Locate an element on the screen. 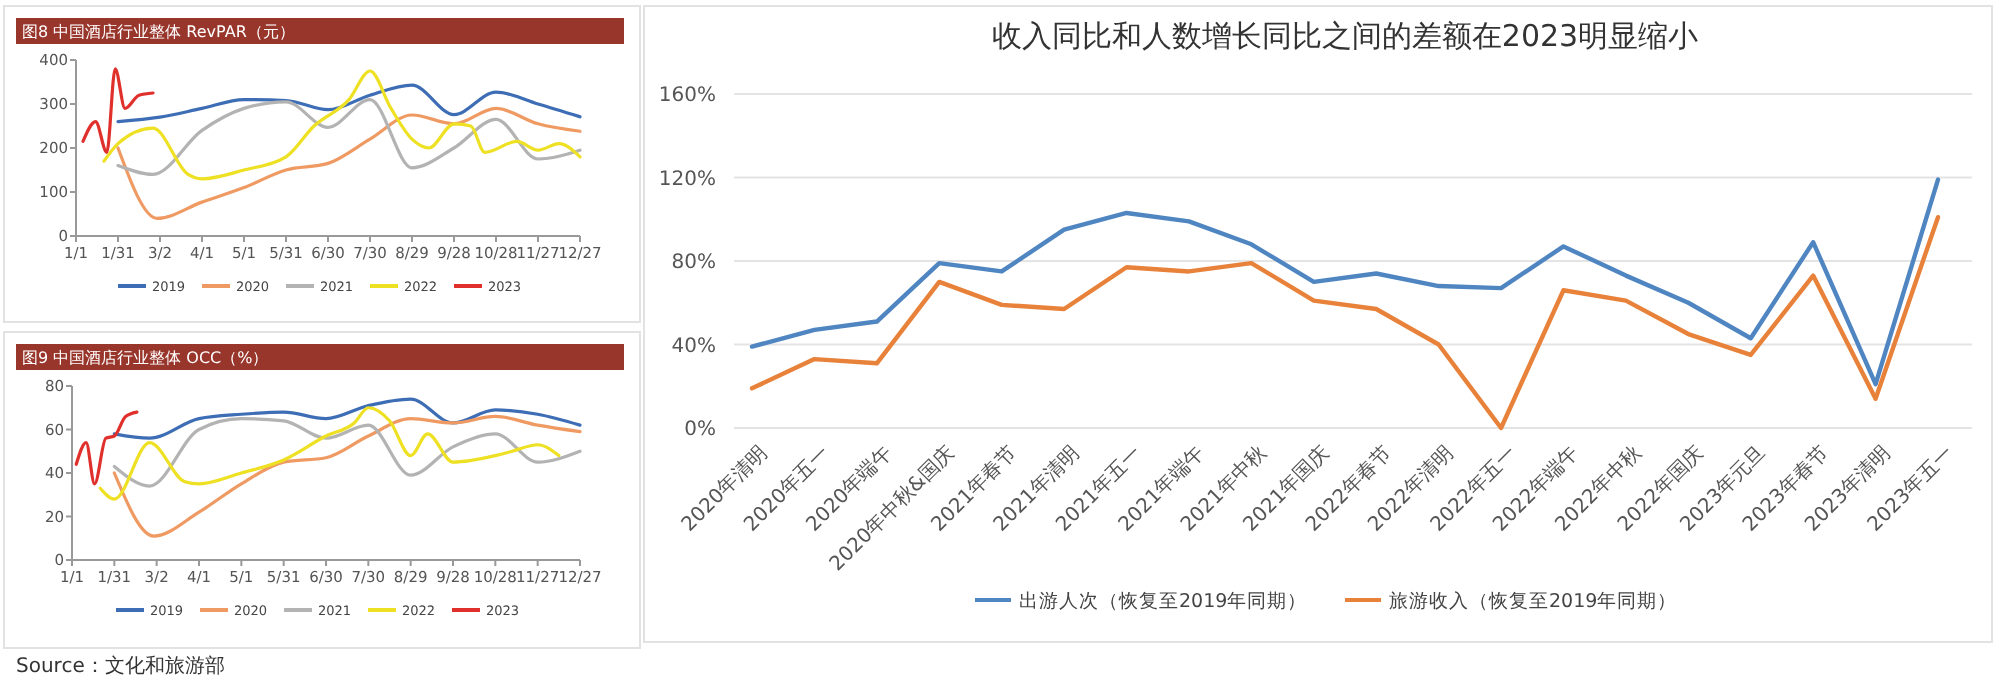 Image resolution: width=2000 pixels, height=688 pixels. chart-title: 收入同比和人数增长同比之间的差额在2023明显缩小 is located at coordinates (1345, 36).